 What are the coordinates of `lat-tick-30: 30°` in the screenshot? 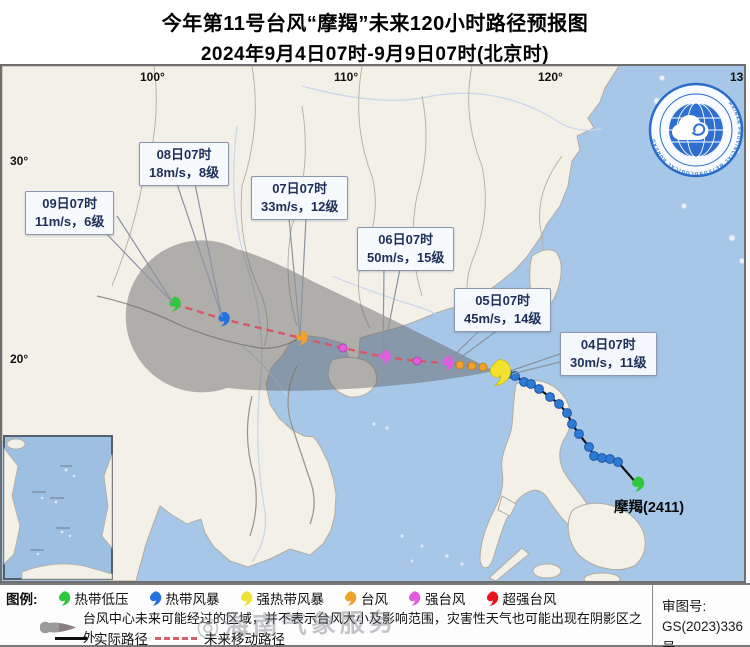 It's located at (19, 161).